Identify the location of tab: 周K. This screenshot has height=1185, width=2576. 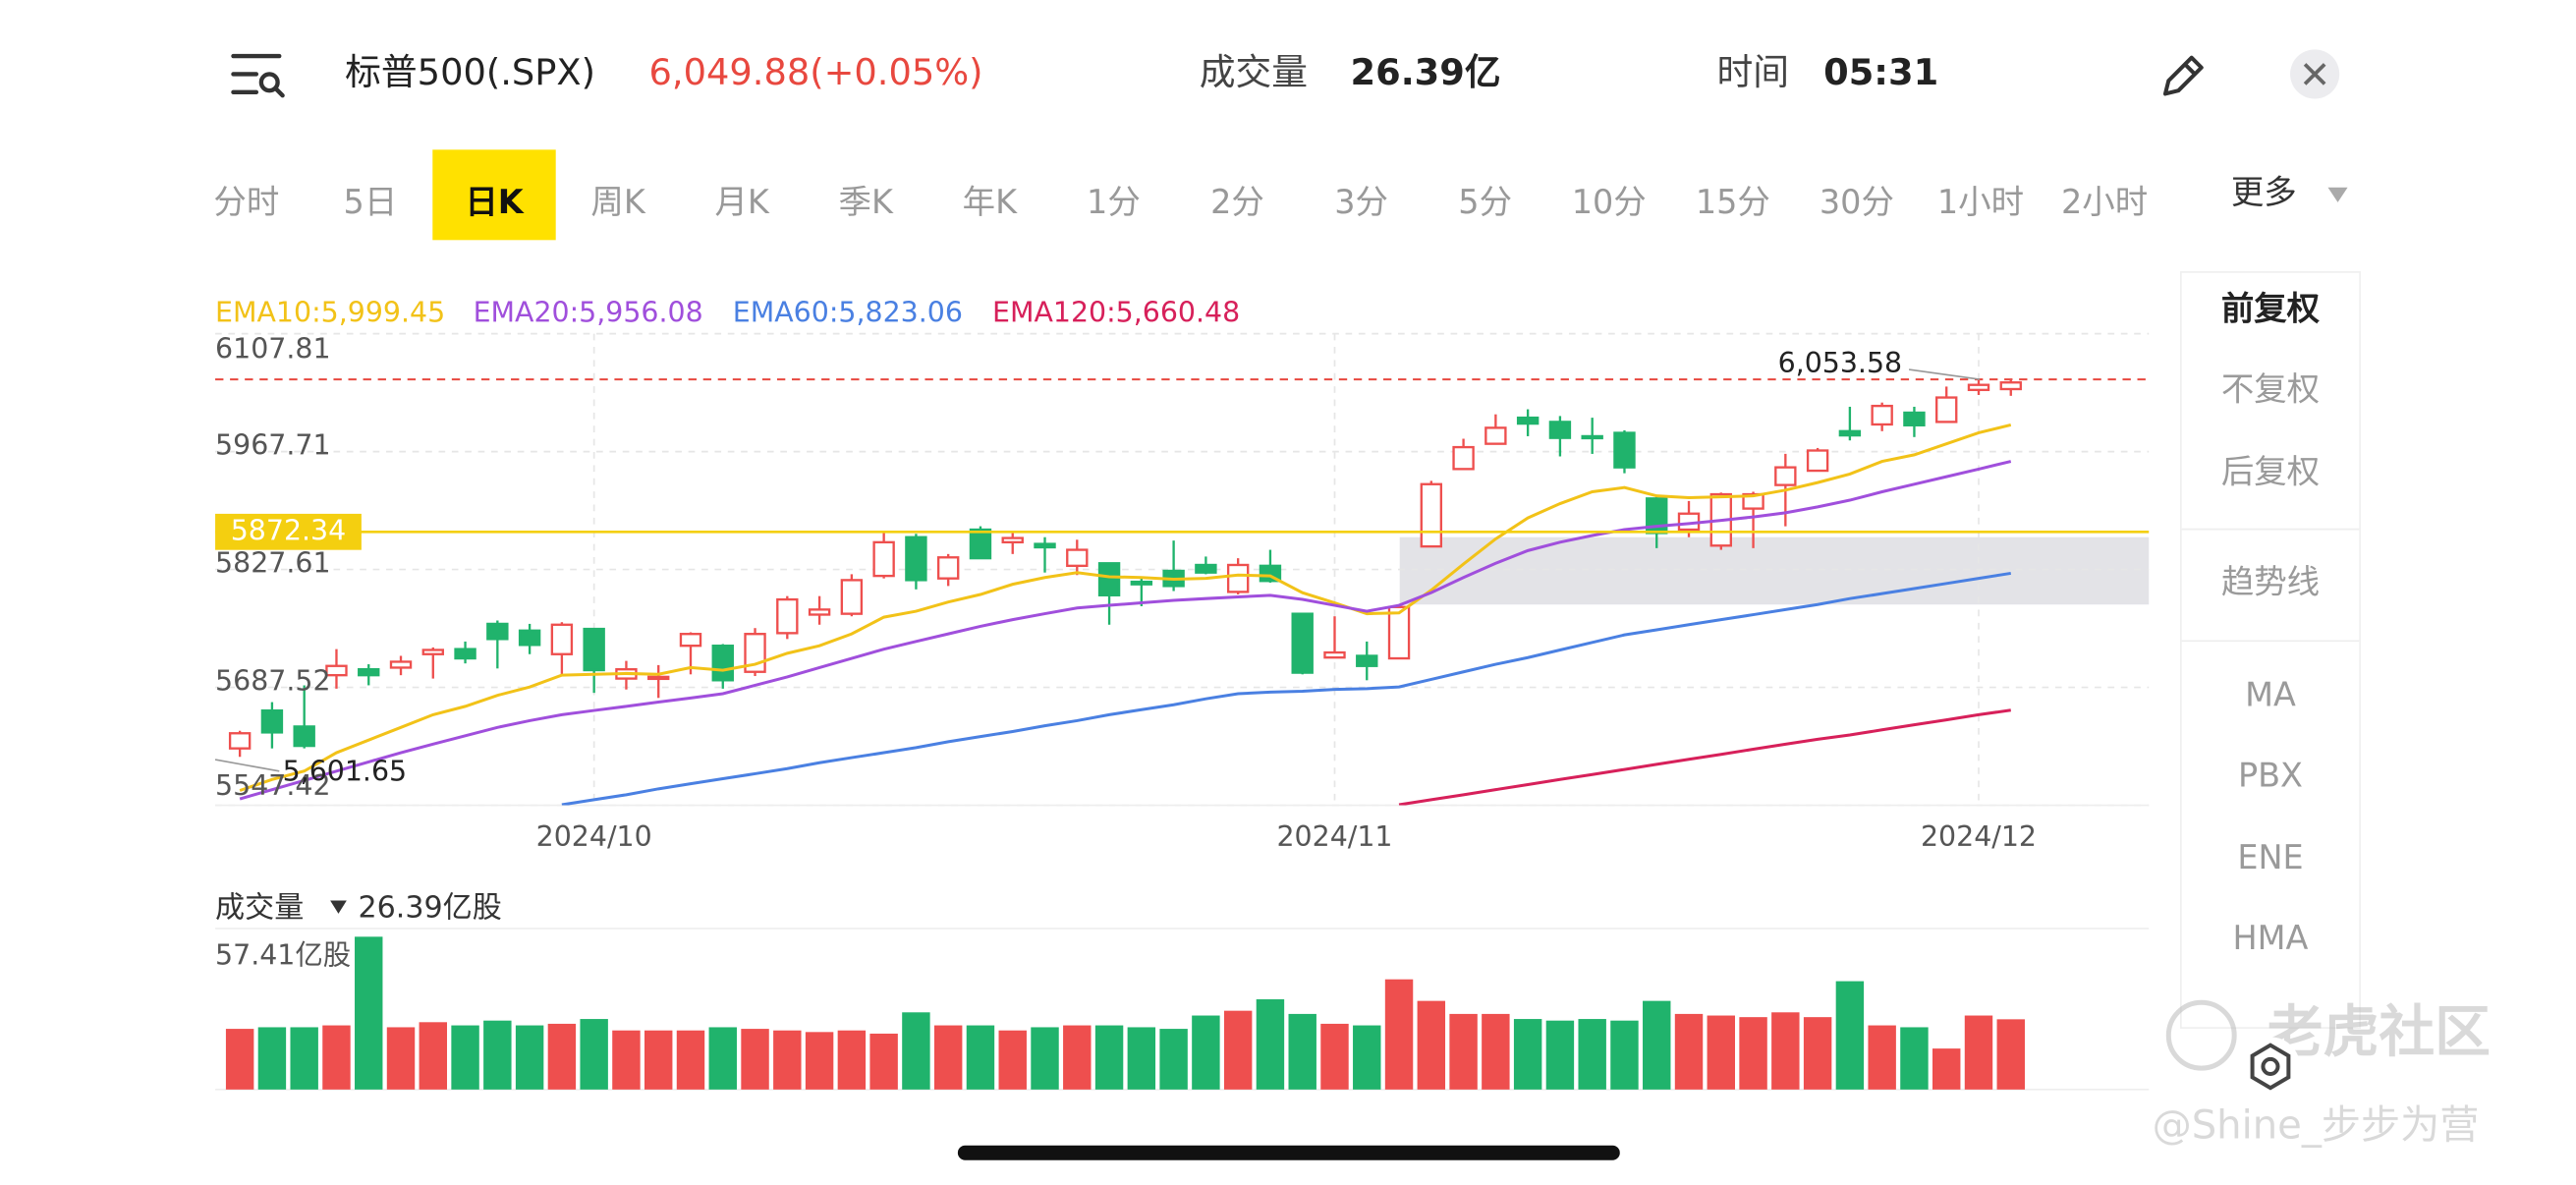
(617, 202).